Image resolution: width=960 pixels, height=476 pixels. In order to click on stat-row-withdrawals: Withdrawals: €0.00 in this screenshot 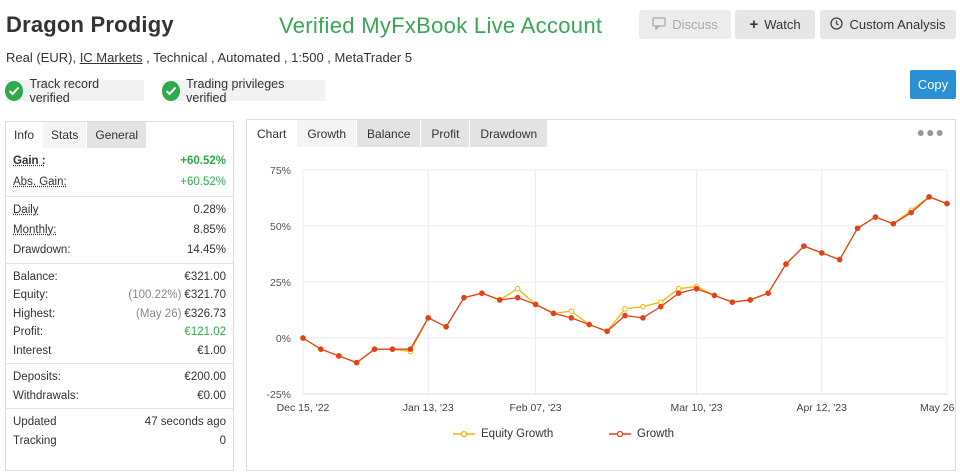, I will do `click(119, 396)`.